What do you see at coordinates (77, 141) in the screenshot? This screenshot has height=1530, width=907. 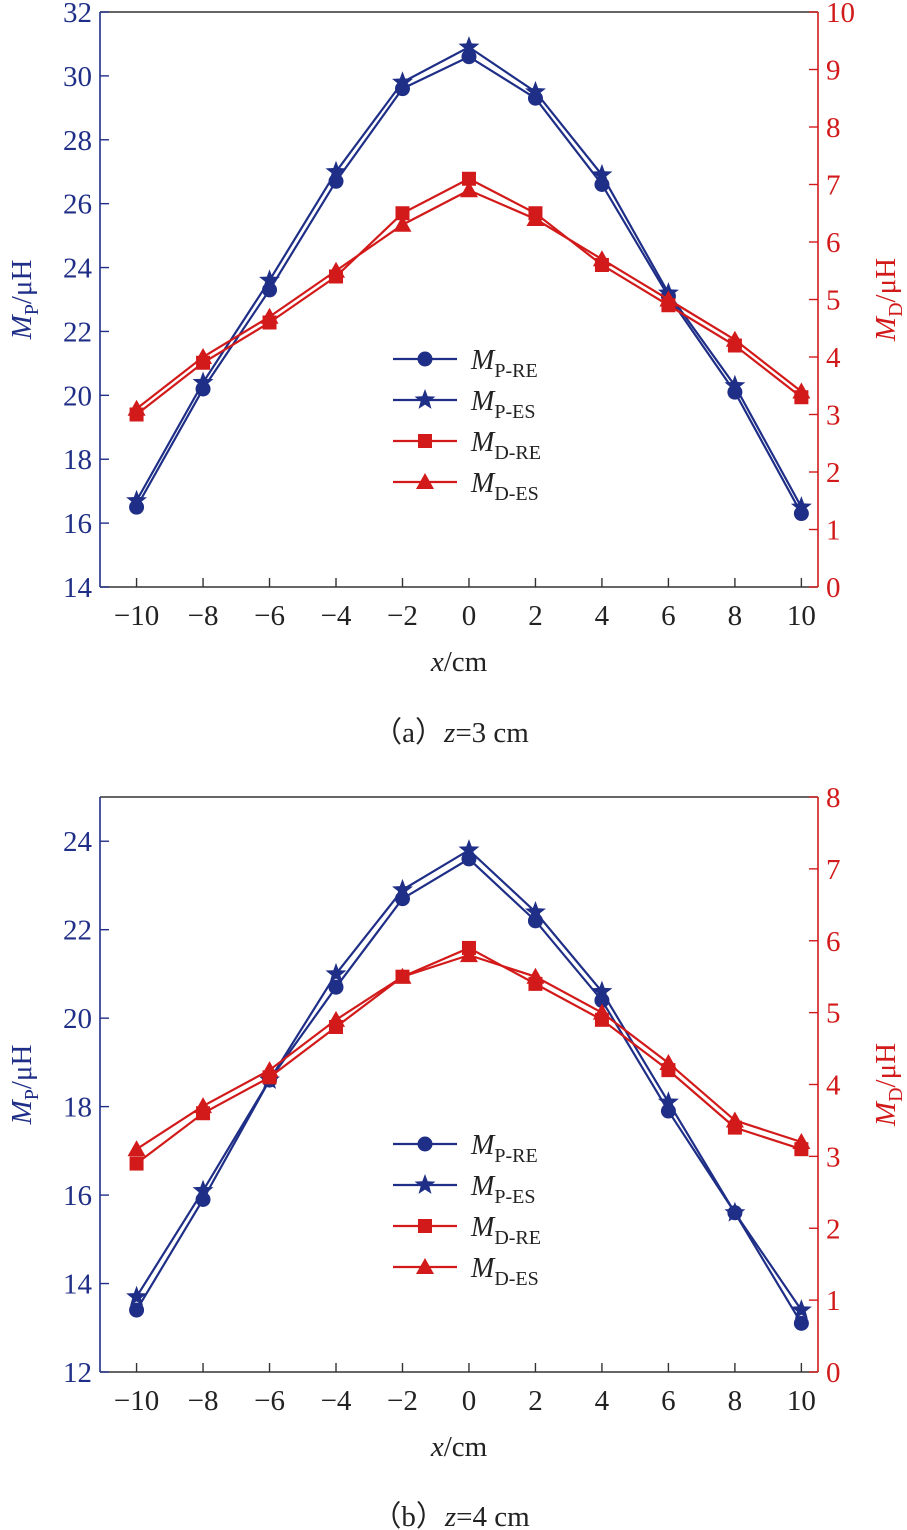 I see `left-tick-label: 28` at bounding box center [77, 141].